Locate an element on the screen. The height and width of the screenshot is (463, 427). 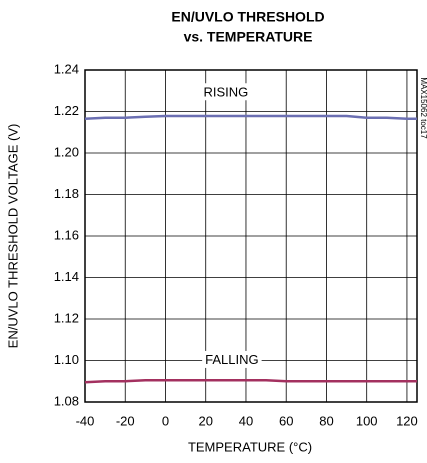
chart-title: EN/UVLO THRESHOLD is located at coordinates (247, 17).